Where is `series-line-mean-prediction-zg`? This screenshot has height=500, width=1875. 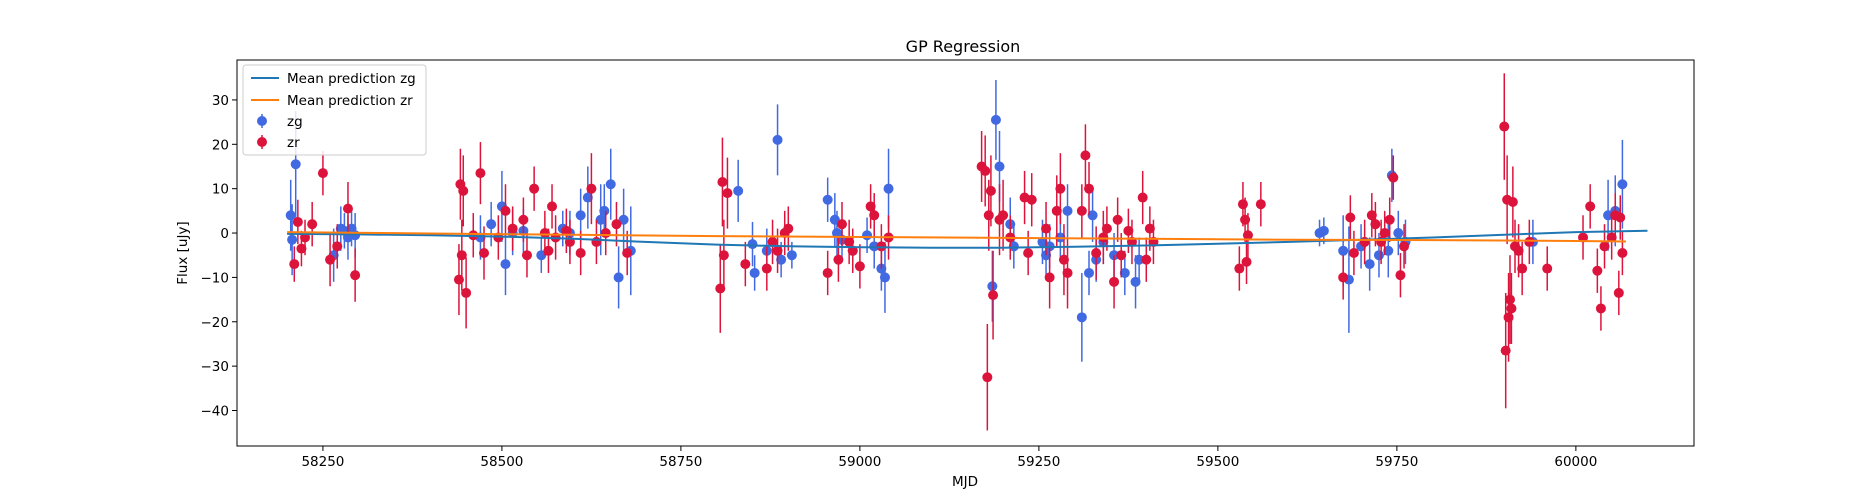
series-line-mean-prediction-zg is located at coordinates (967, 239).